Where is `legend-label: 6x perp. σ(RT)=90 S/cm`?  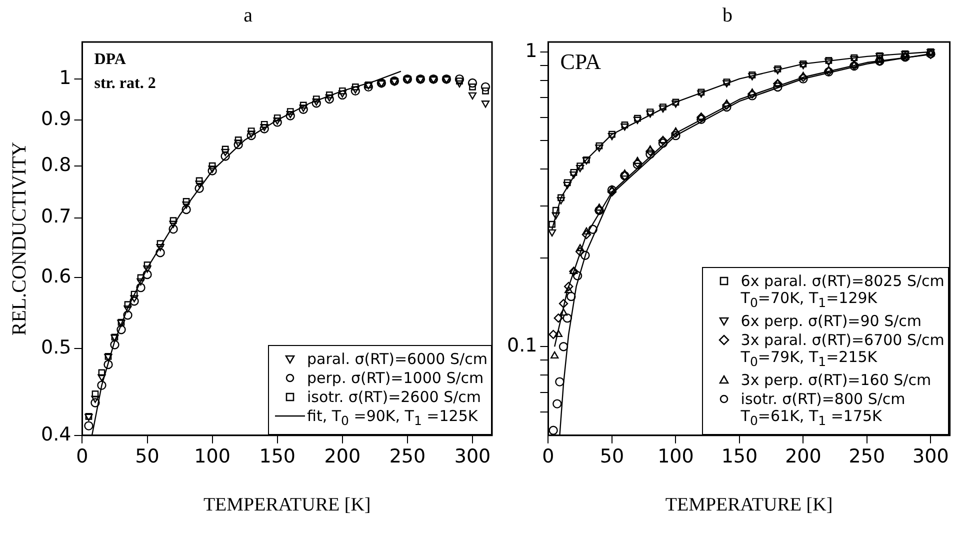 legend-label: 6x perp. σ(RT)=90 S/cm is located at coordinates (831, 321).